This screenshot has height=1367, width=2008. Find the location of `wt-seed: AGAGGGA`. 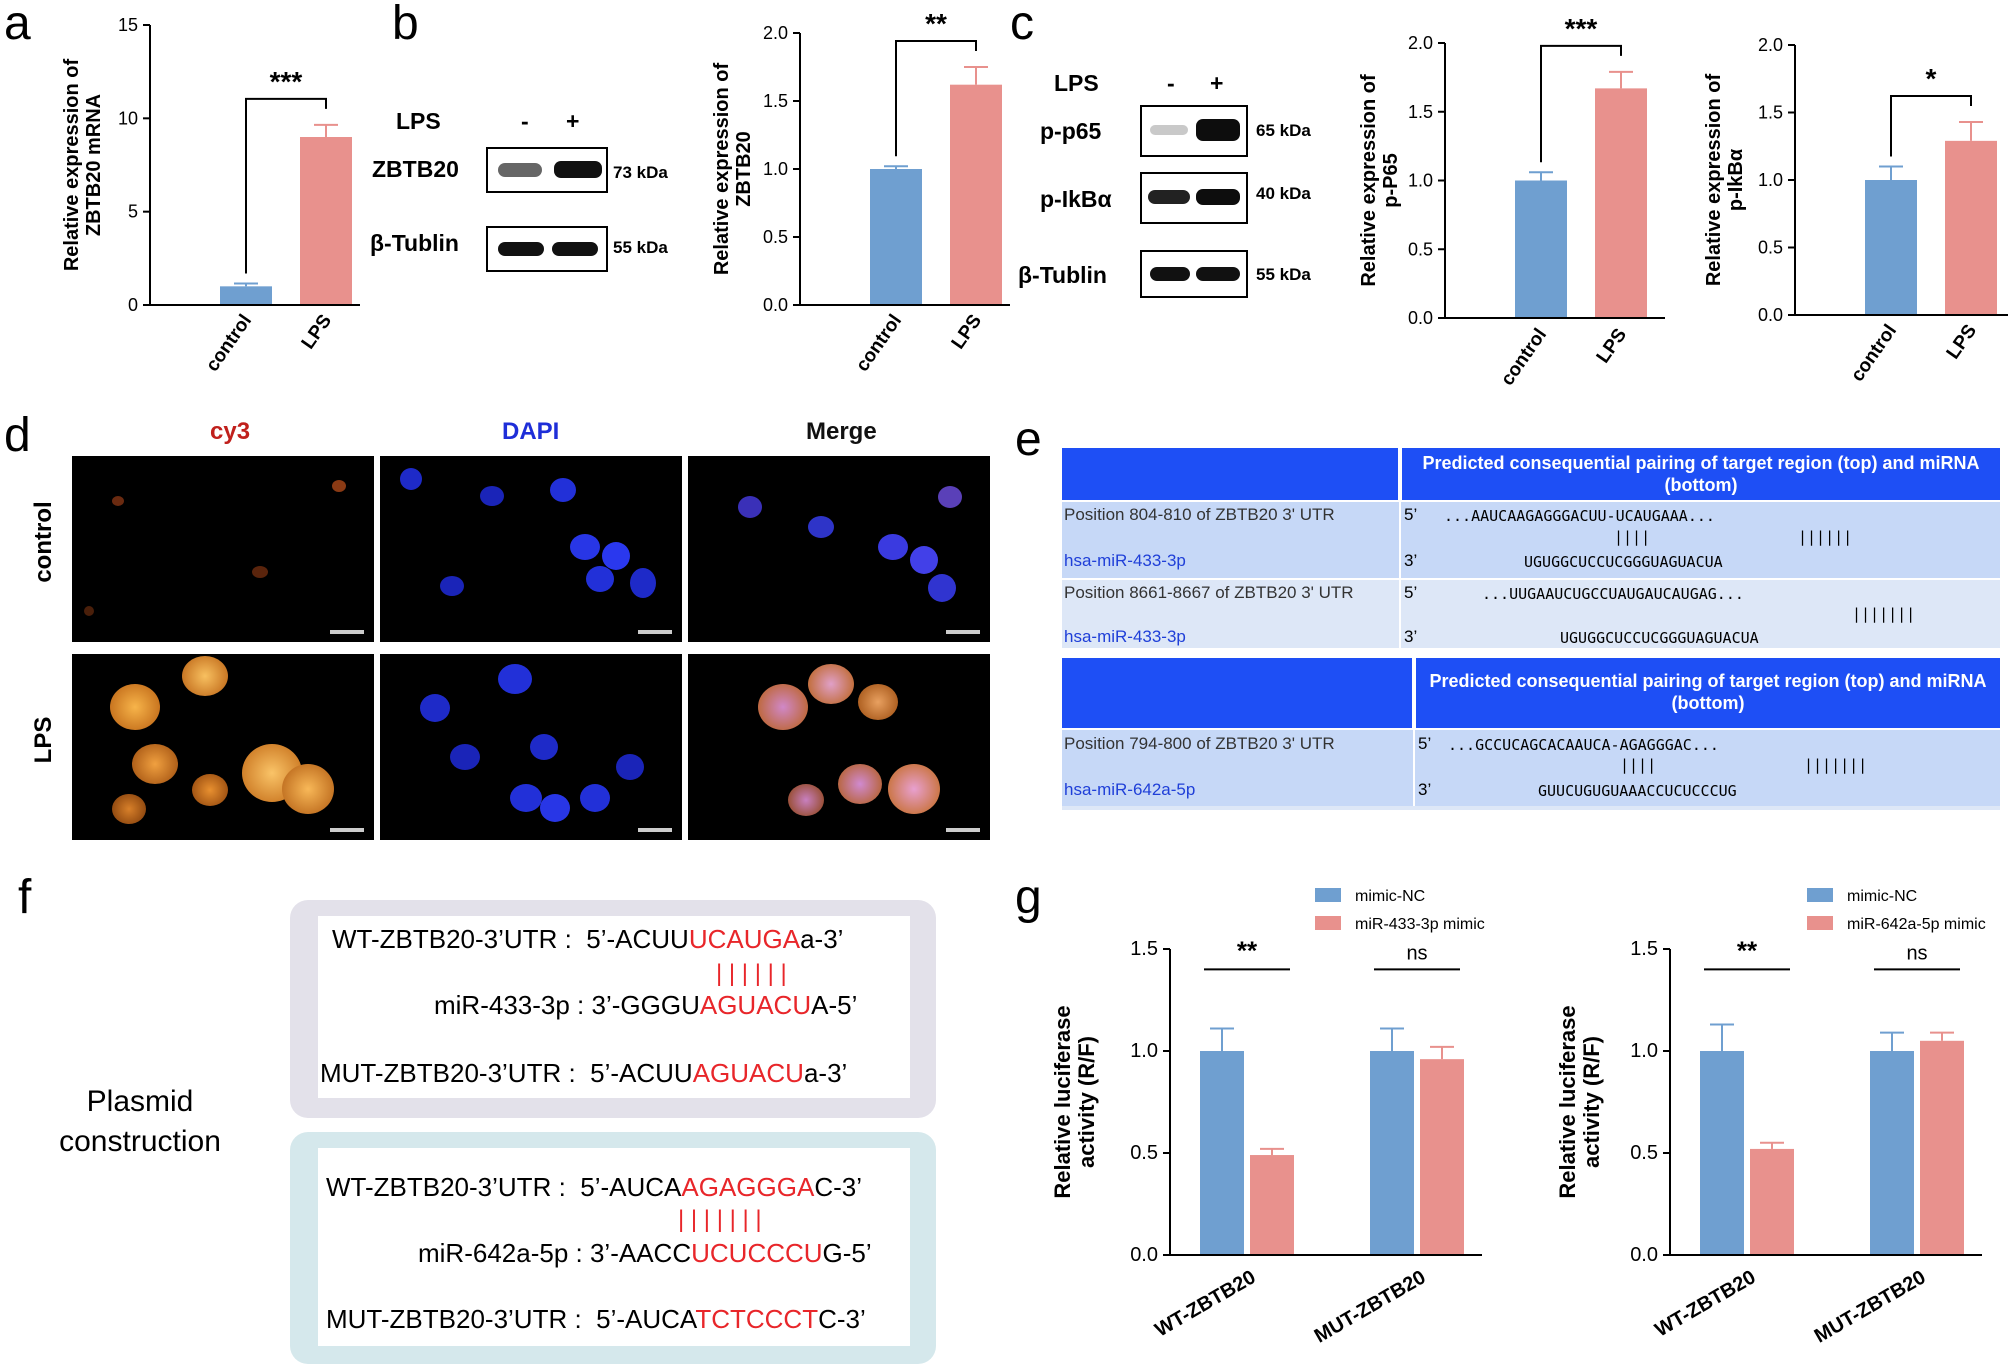

wt-seed: AGAGGGA is located at coordinates (748, 1187).